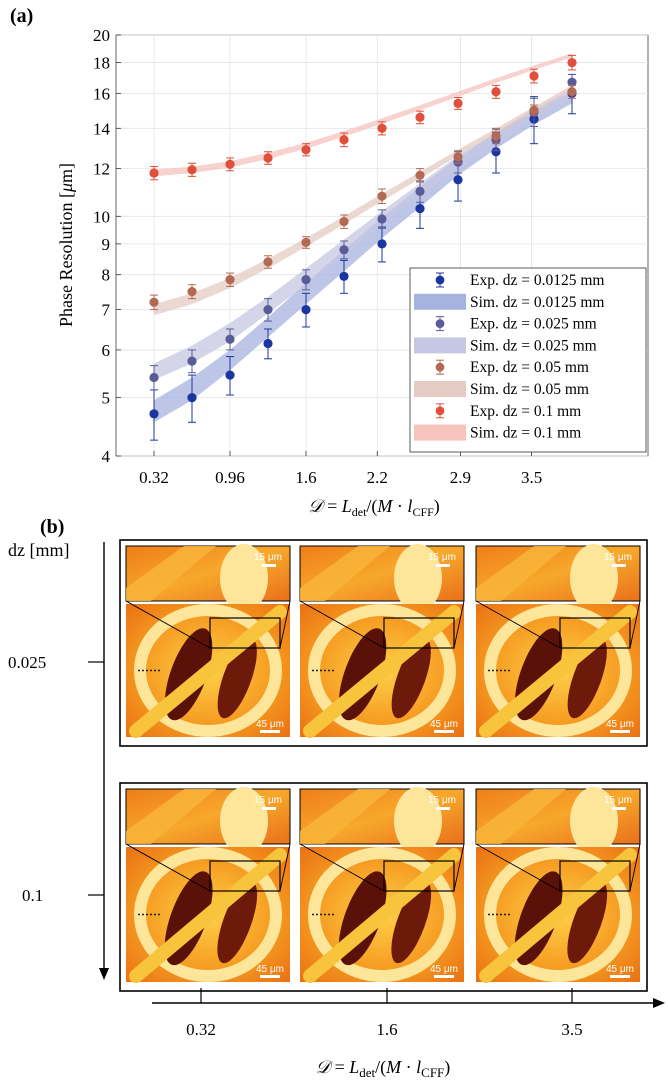 Image resolution: width=668 pixels, height=1083 pixels. What do you see at coordinates (106, 456) in the screenshot?
I see `y-tick-label: 4` at bounding box center [106, 456].